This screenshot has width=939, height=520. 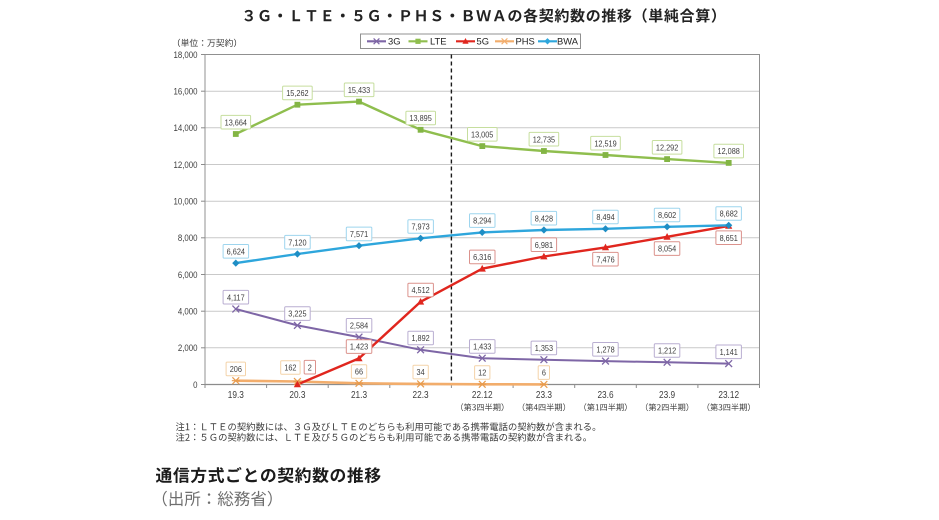 What do you see at coordinates (297, 243) in the screenshot?
I see `svg-text: 7,120` at bounding box center [297, 243].